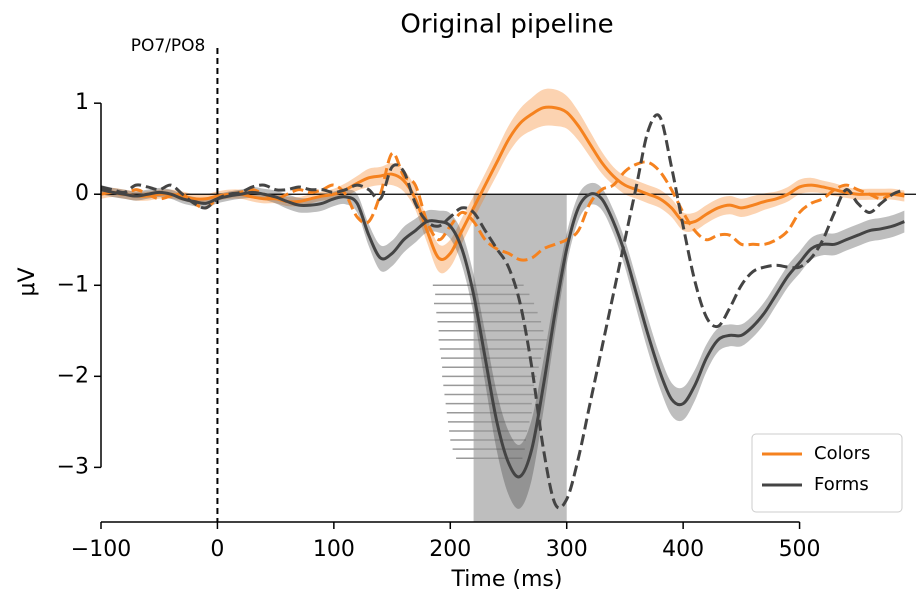 The width and height of the screenshot is (916, 596). I want to click on y-tick-label: −1, so click(73, 284).